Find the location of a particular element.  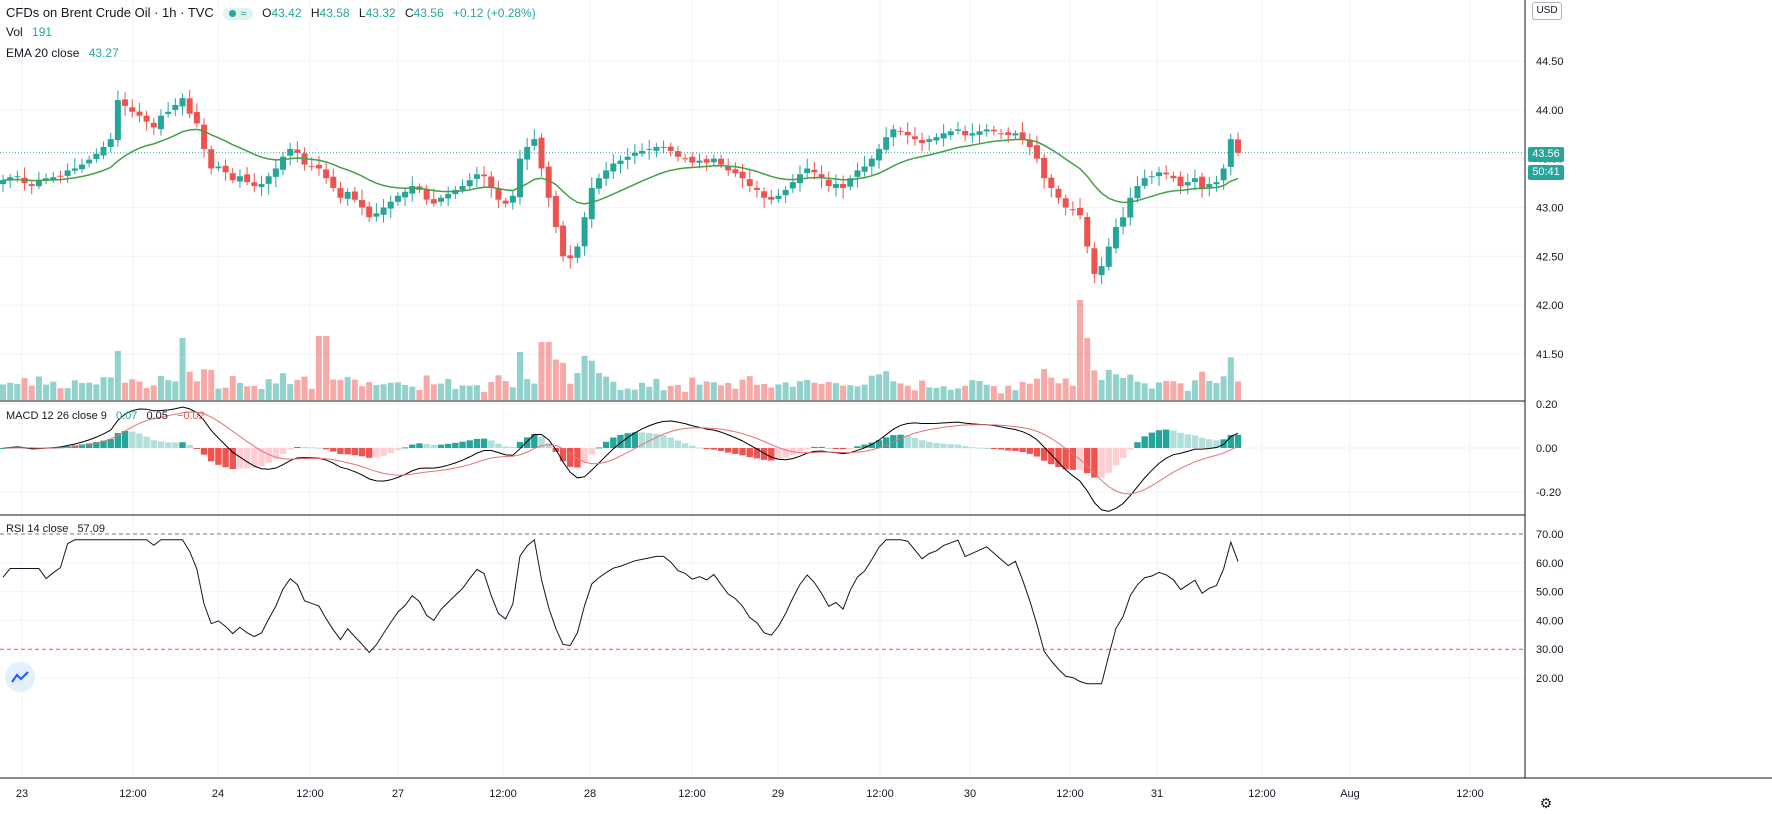

price-tick-label: 42.00 is located at coordinates (1550, 306).